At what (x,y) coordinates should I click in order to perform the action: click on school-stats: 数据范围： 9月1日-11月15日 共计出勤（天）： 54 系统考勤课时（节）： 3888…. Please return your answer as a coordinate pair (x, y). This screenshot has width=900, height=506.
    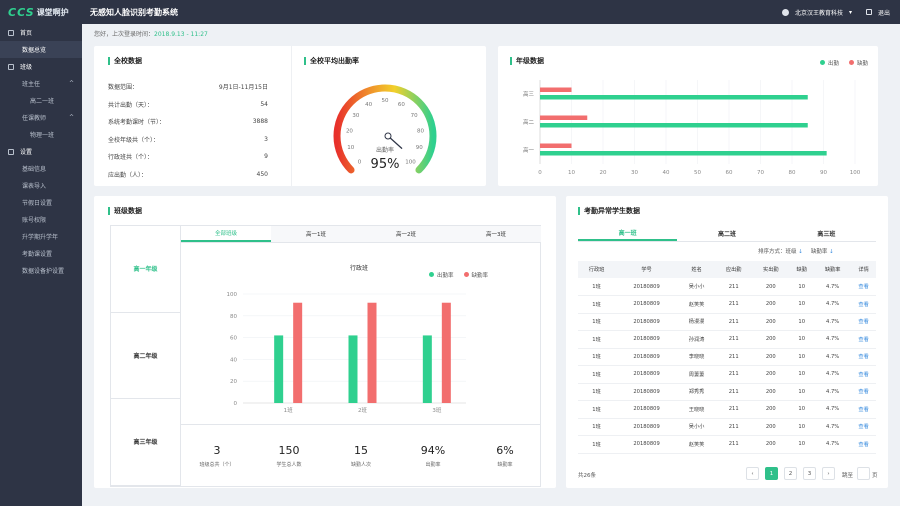
    Looking at the image, I should click on (188, 130).